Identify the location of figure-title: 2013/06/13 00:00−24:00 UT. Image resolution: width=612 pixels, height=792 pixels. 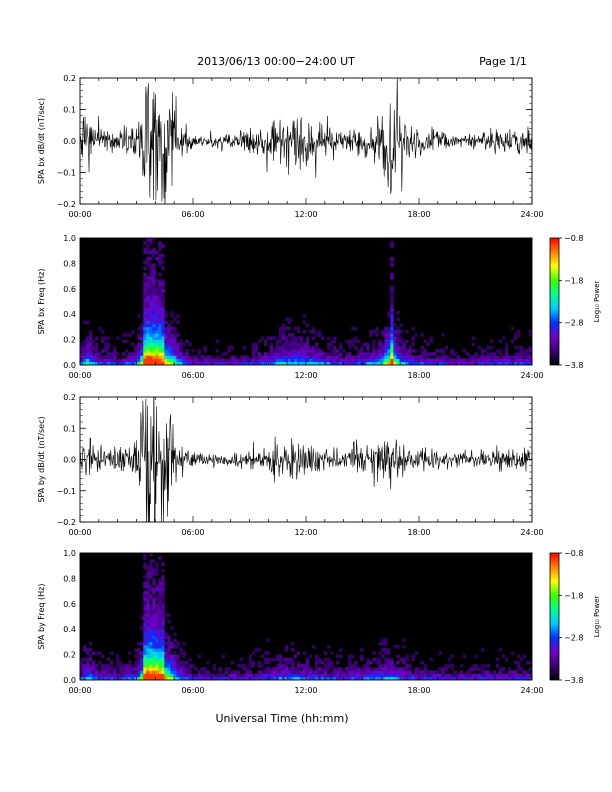
(276, 61).